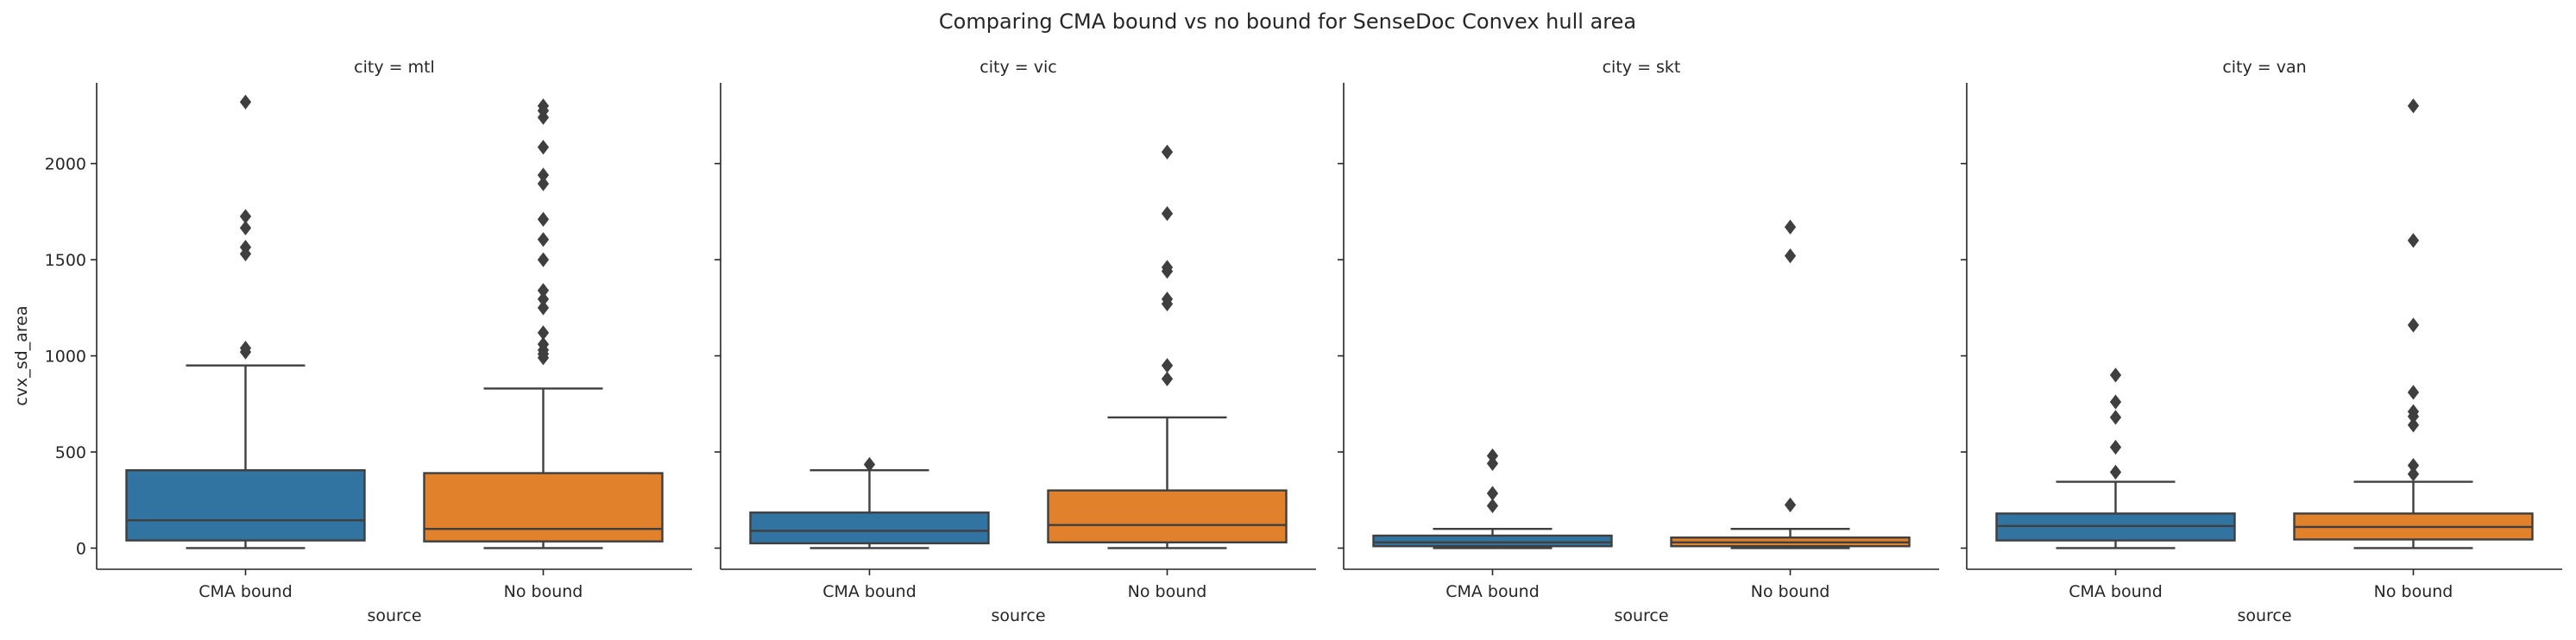  I want to click on y-axis-label: cvx_sd_area, so click(22, 355).